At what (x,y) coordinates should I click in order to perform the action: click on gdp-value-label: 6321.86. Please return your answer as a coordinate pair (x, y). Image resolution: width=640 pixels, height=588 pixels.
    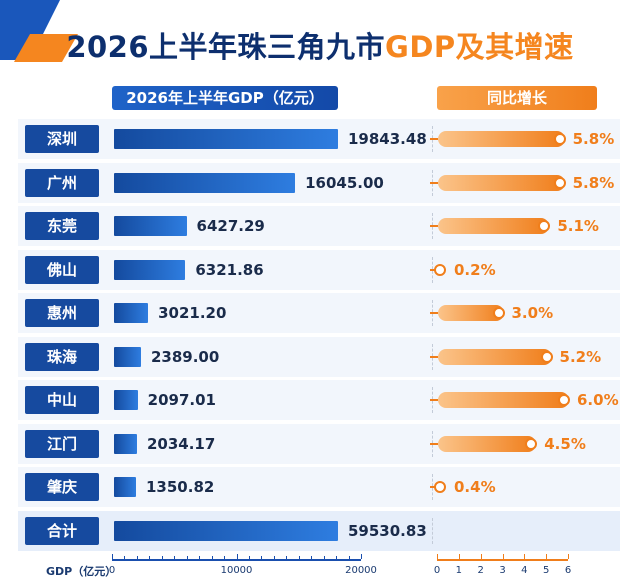
    Looking at the image, I should click on (229, 269).